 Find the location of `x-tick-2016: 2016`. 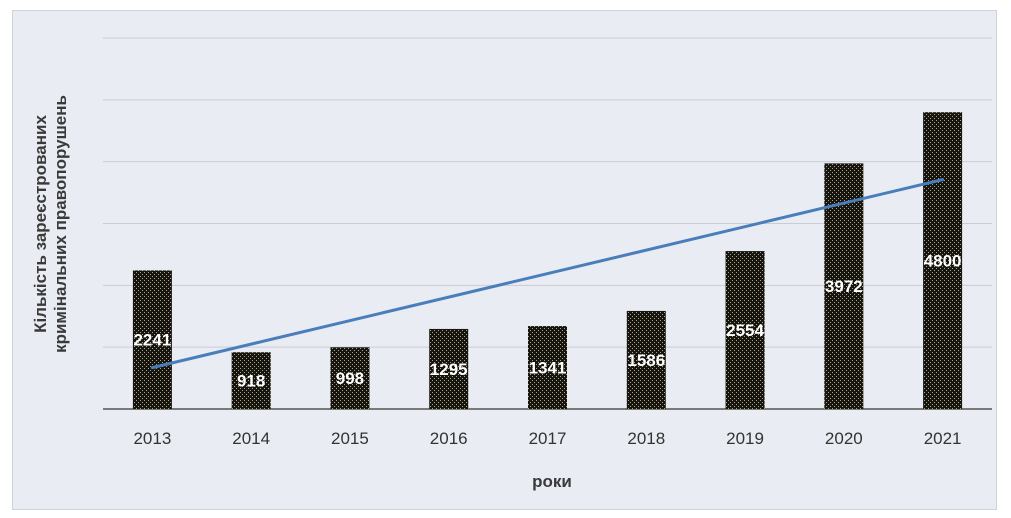

x-tick-2016: 2016 is located at coordinates (449, 438).